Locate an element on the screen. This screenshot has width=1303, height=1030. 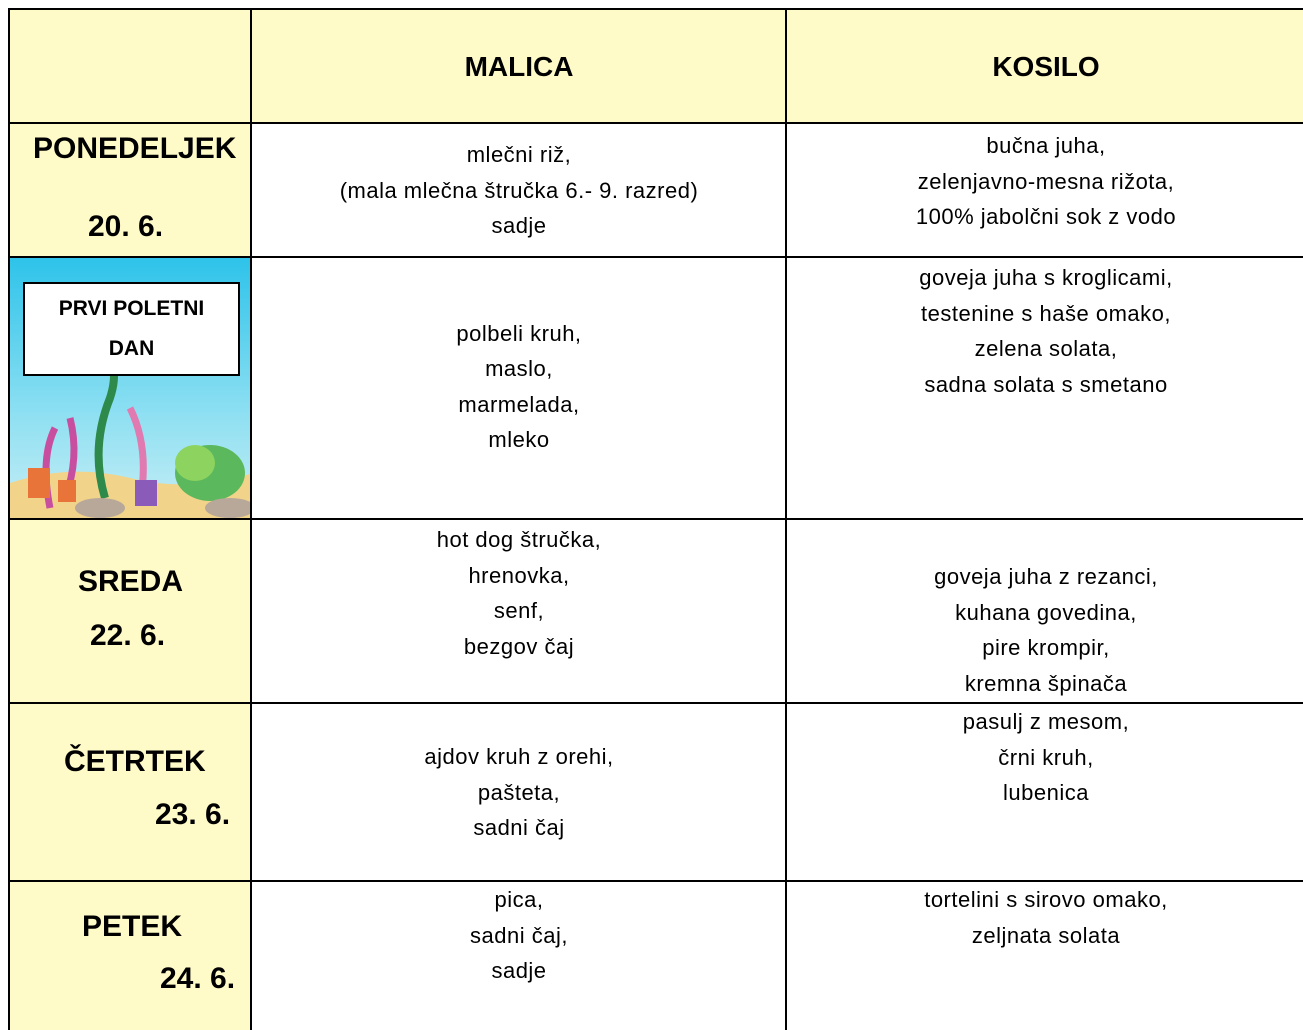
meal-line: zeljnata solata is located at coordinates (1046, 935).